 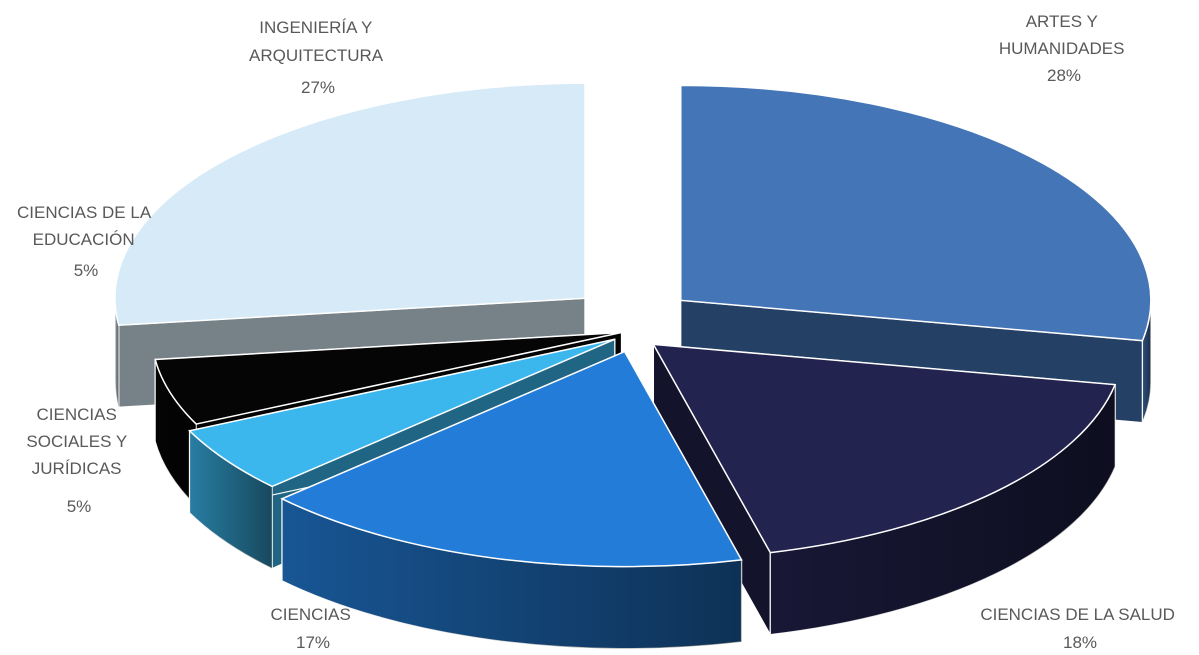 I want to click on slice-top-ciencias-salud, so click(x=884, y=448).